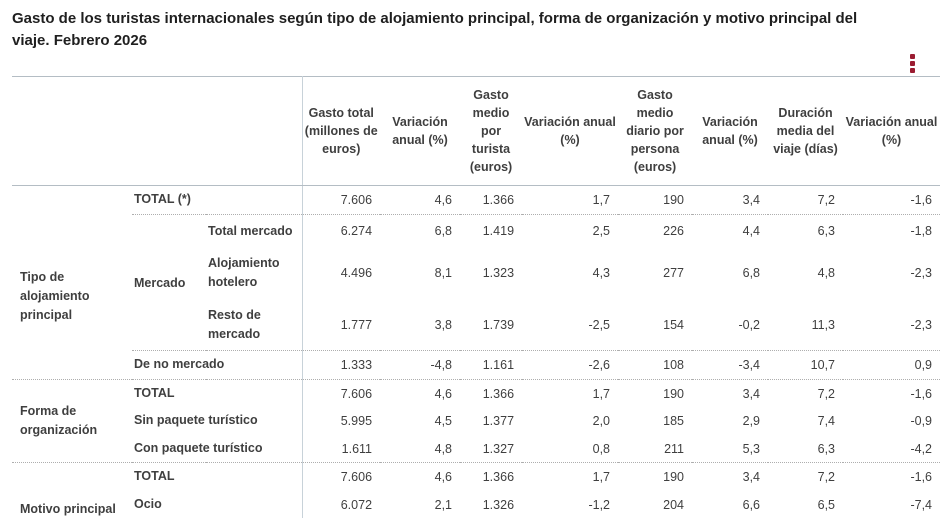 The image size is (950, 518). What do you see at coordinates (674, 504) in the screenshot?
I see `table-cell: 204` at bounding box center [674, 504].